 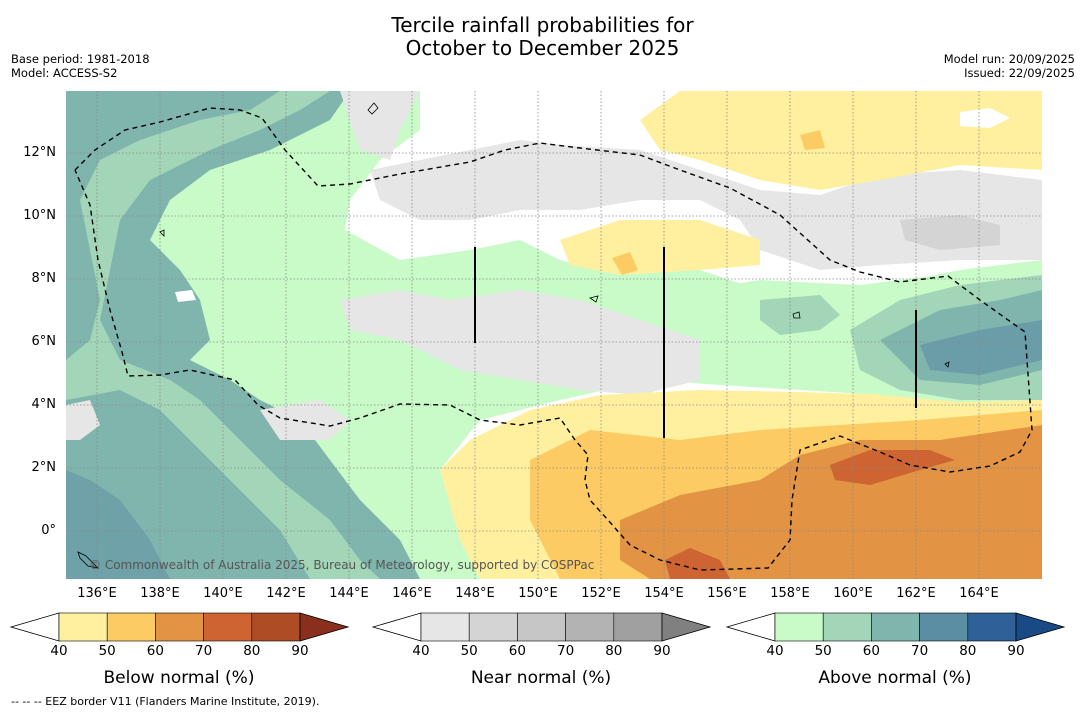 What do you see at coordinates (968, 651) in the screenshot?
I see `colorbar-above-tick-label: 80` at bounding box center [968, 651].